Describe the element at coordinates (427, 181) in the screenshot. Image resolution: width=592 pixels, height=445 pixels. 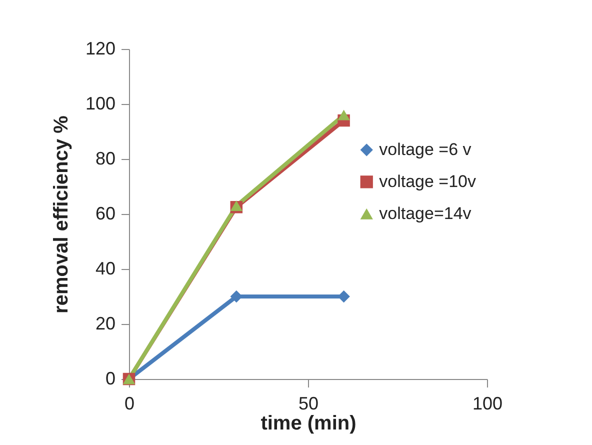
I see `legend-label: voltage =10v` at that location.